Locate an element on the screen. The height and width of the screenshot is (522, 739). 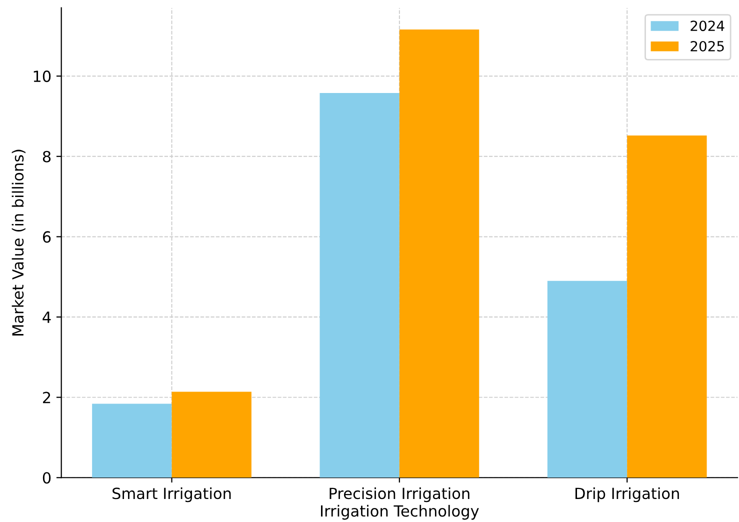
x-tick-label: Smart Irrigation is located at coordinates (171, 494).